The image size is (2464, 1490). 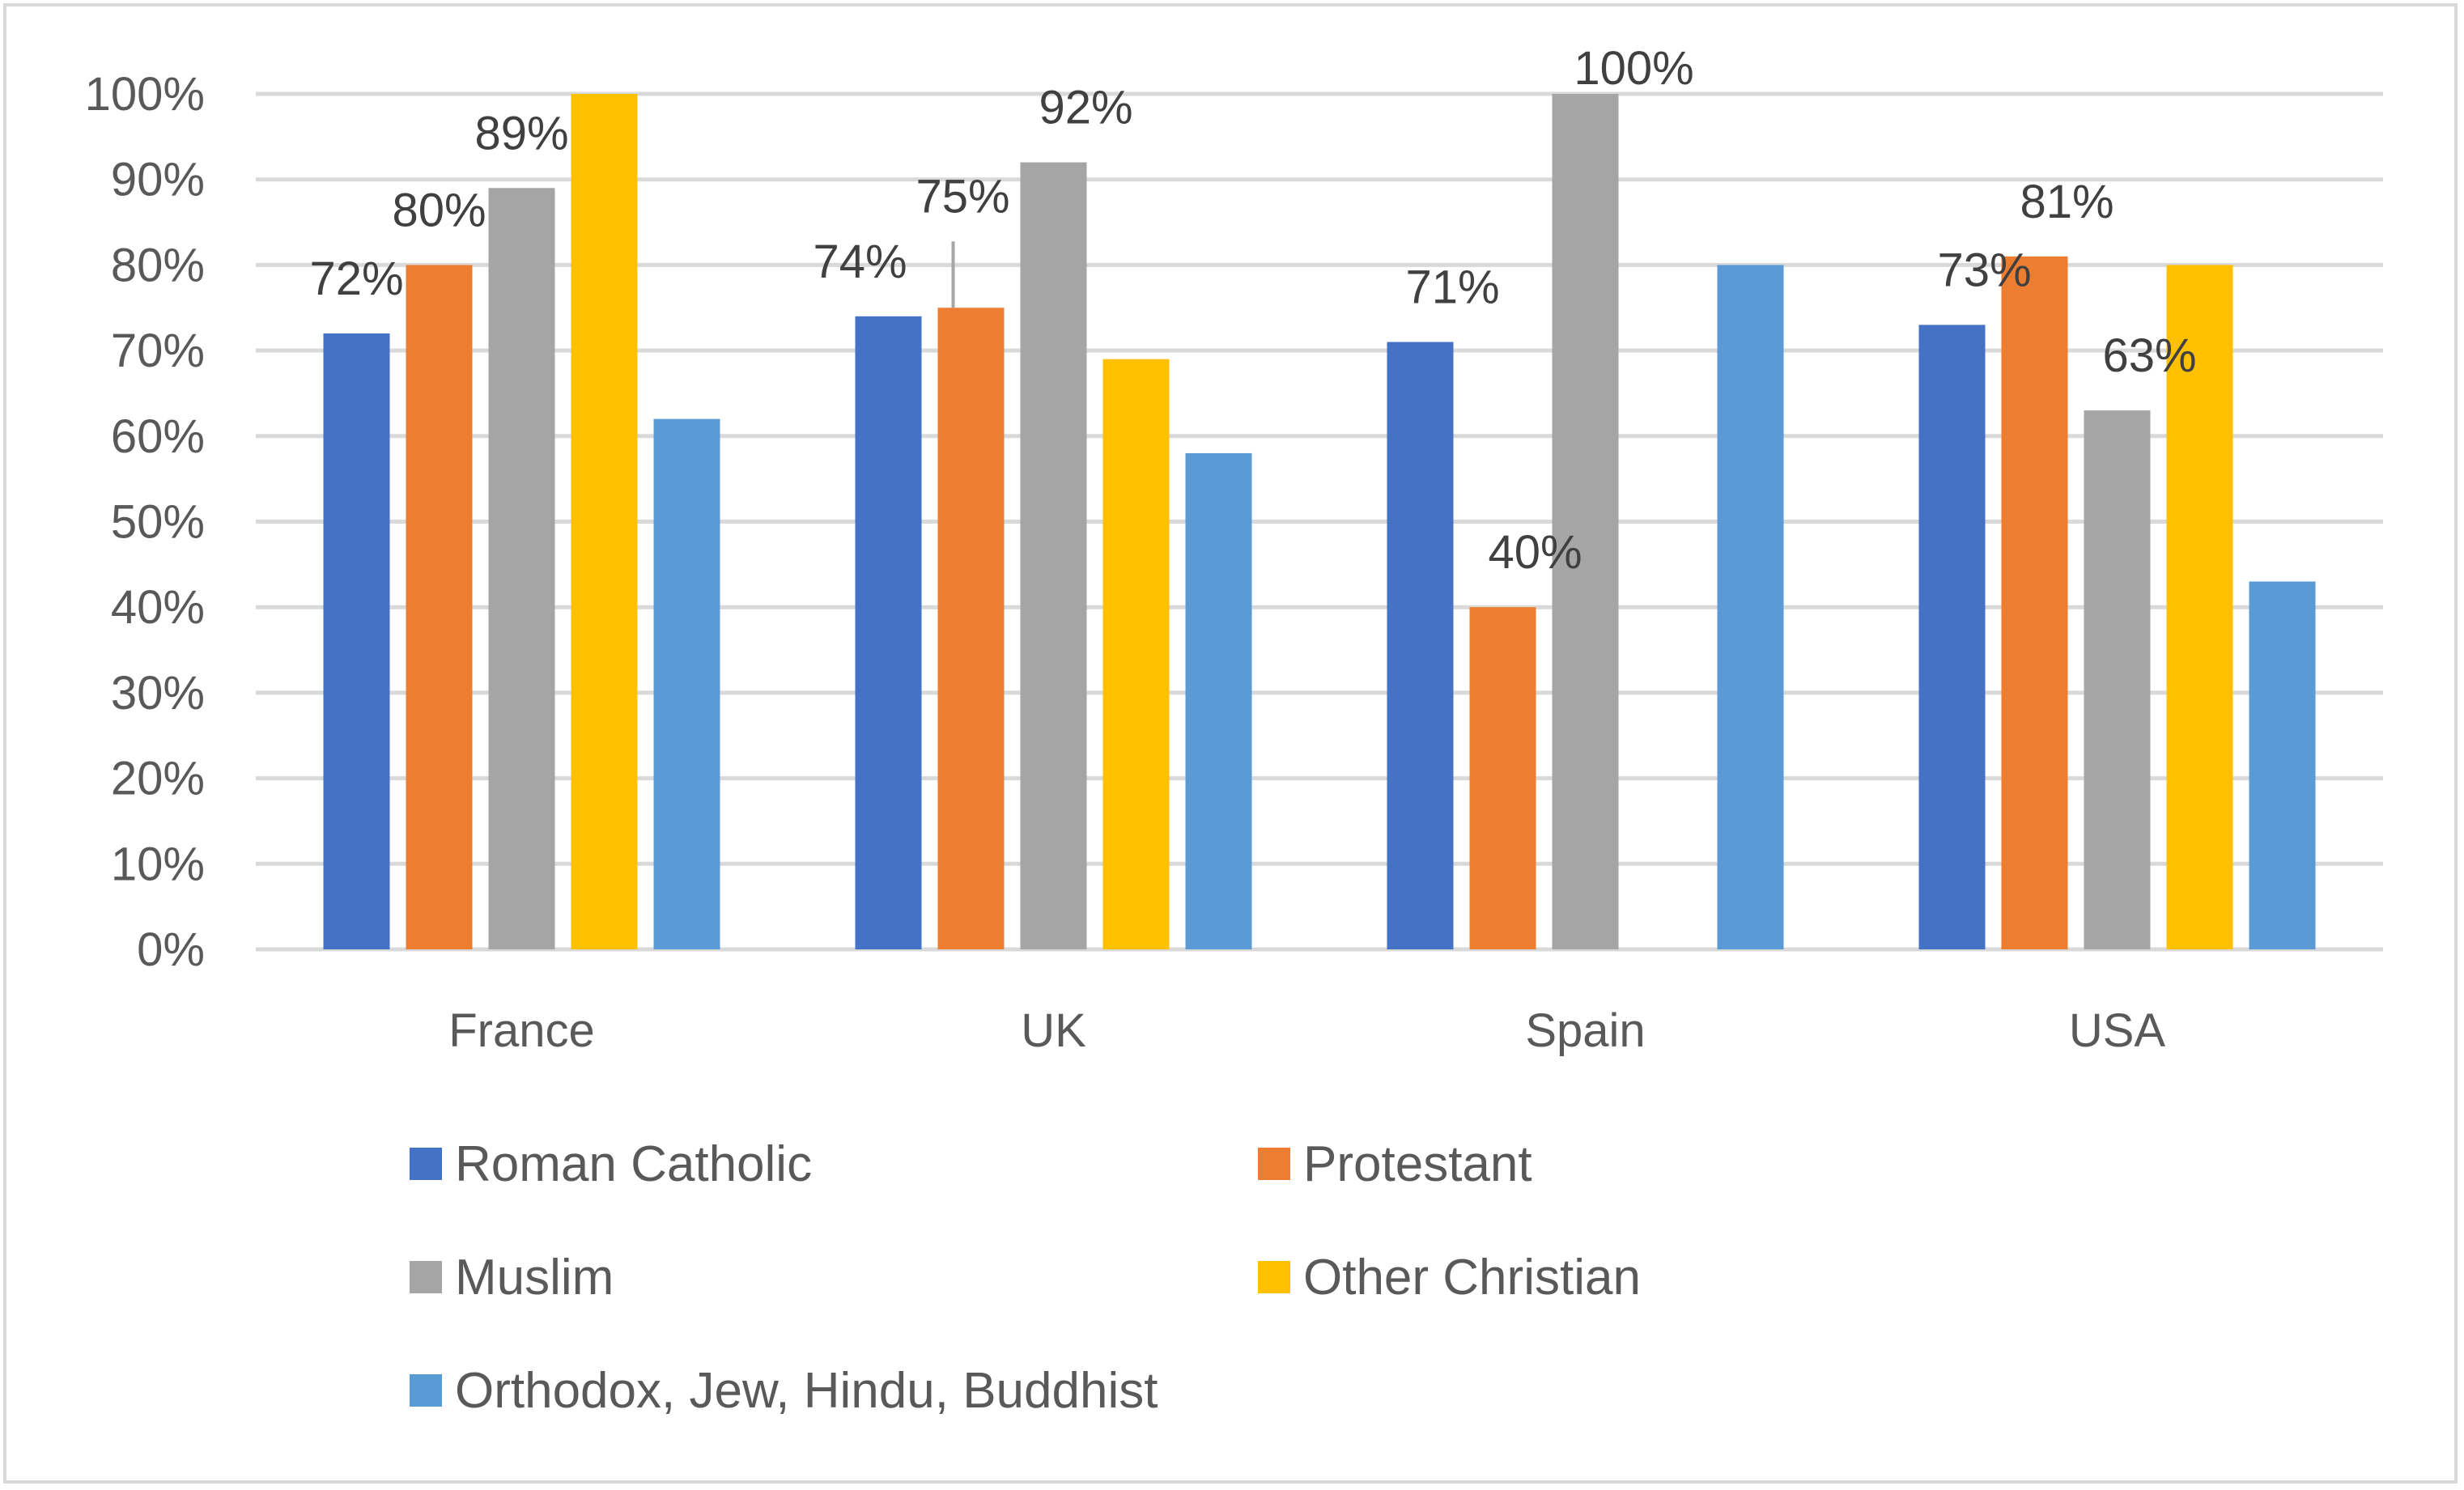 I want to click on x-axis-categories: France UK Spain USA, so click(x=1307, y=1030).